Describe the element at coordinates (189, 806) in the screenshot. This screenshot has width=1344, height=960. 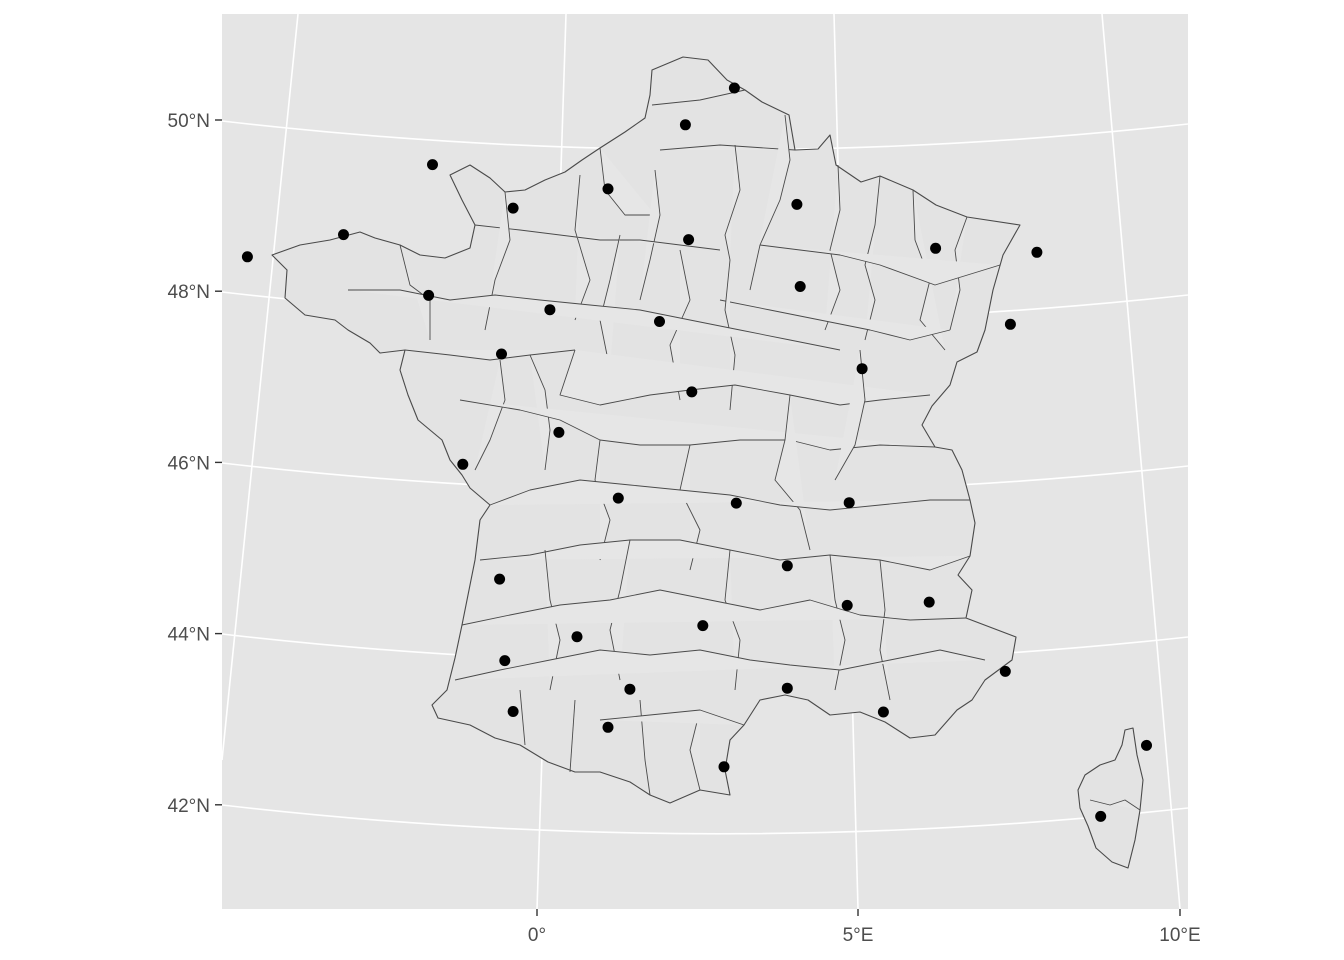
I see `y-tick-label: 42°N` at that location.